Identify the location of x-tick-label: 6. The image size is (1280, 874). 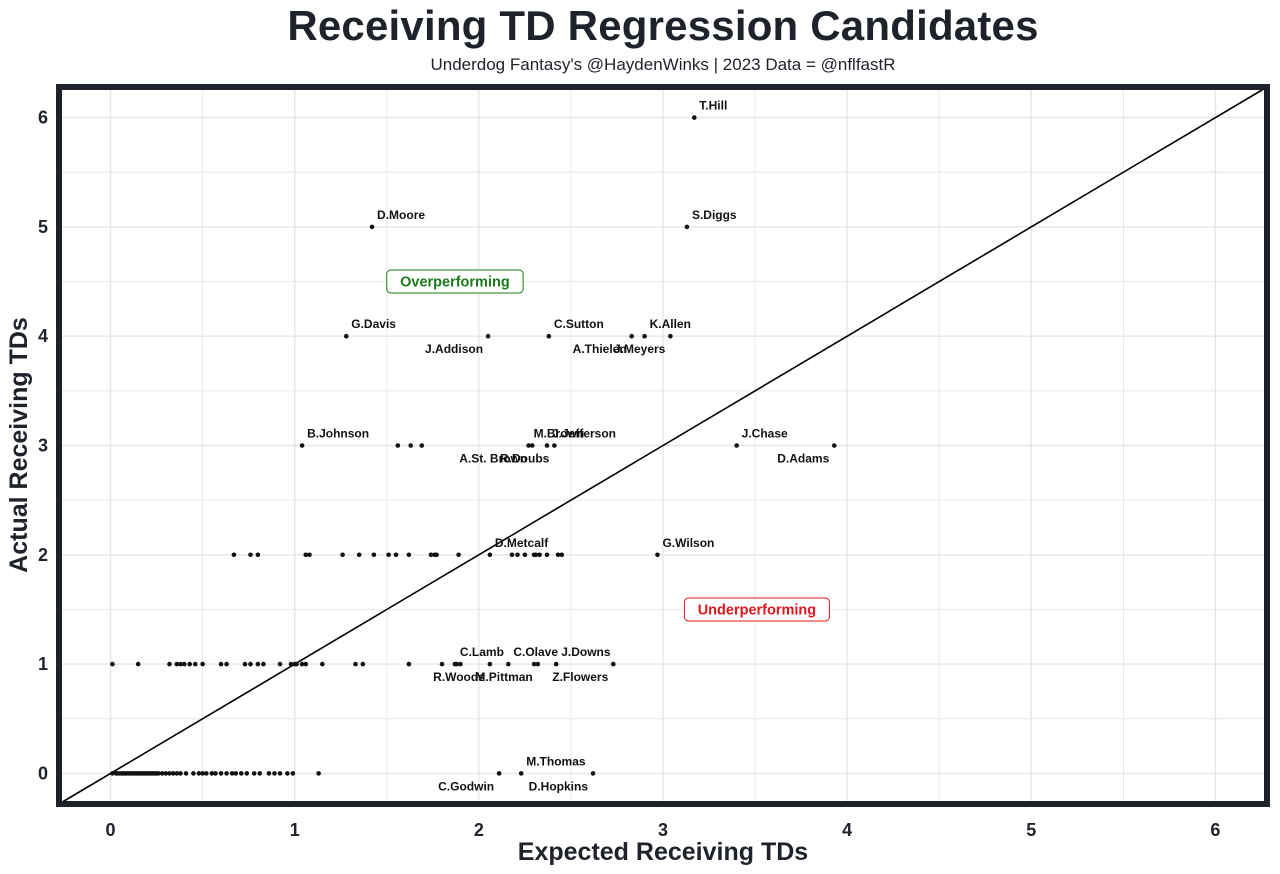
(1215, 830).